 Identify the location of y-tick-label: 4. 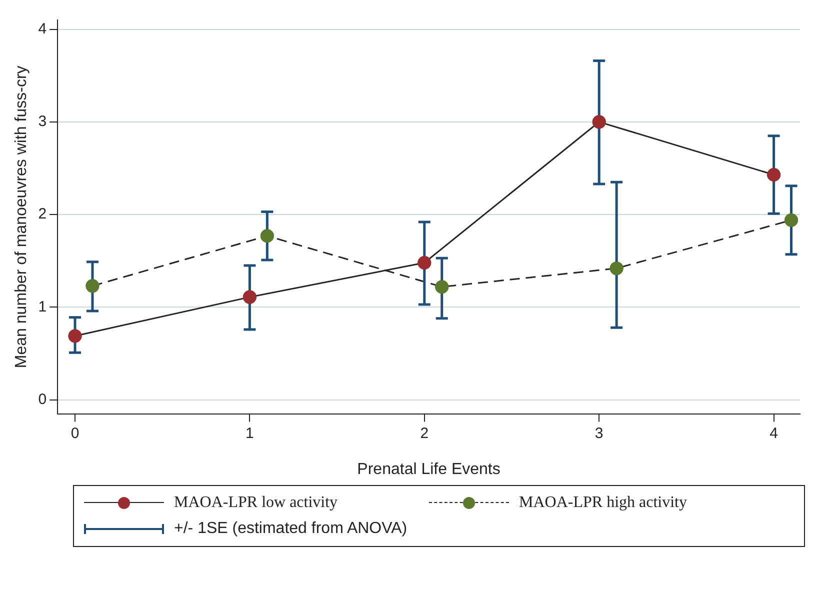
(42, 29).